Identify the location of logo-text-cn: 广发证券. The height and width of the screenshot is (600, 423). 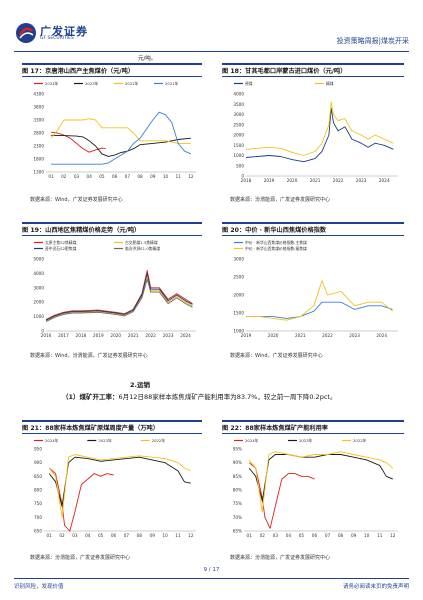
(64, 31).